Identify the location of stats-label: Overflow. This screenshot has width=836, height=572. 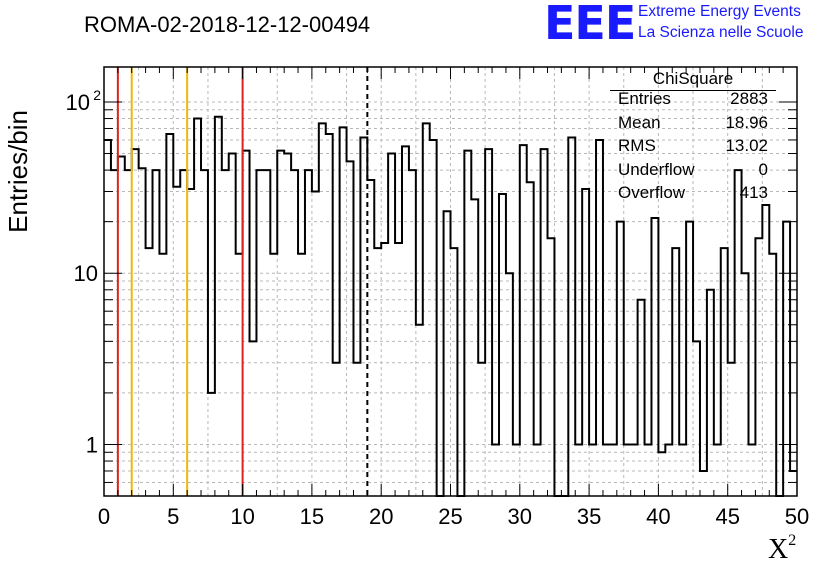
(652, 192).